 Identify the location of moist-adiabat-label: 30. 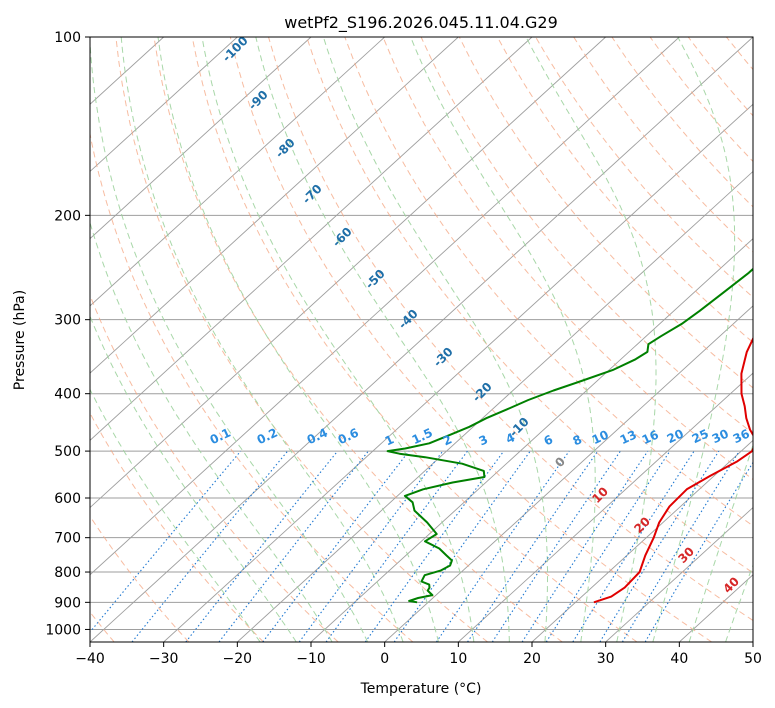
(686, 555).